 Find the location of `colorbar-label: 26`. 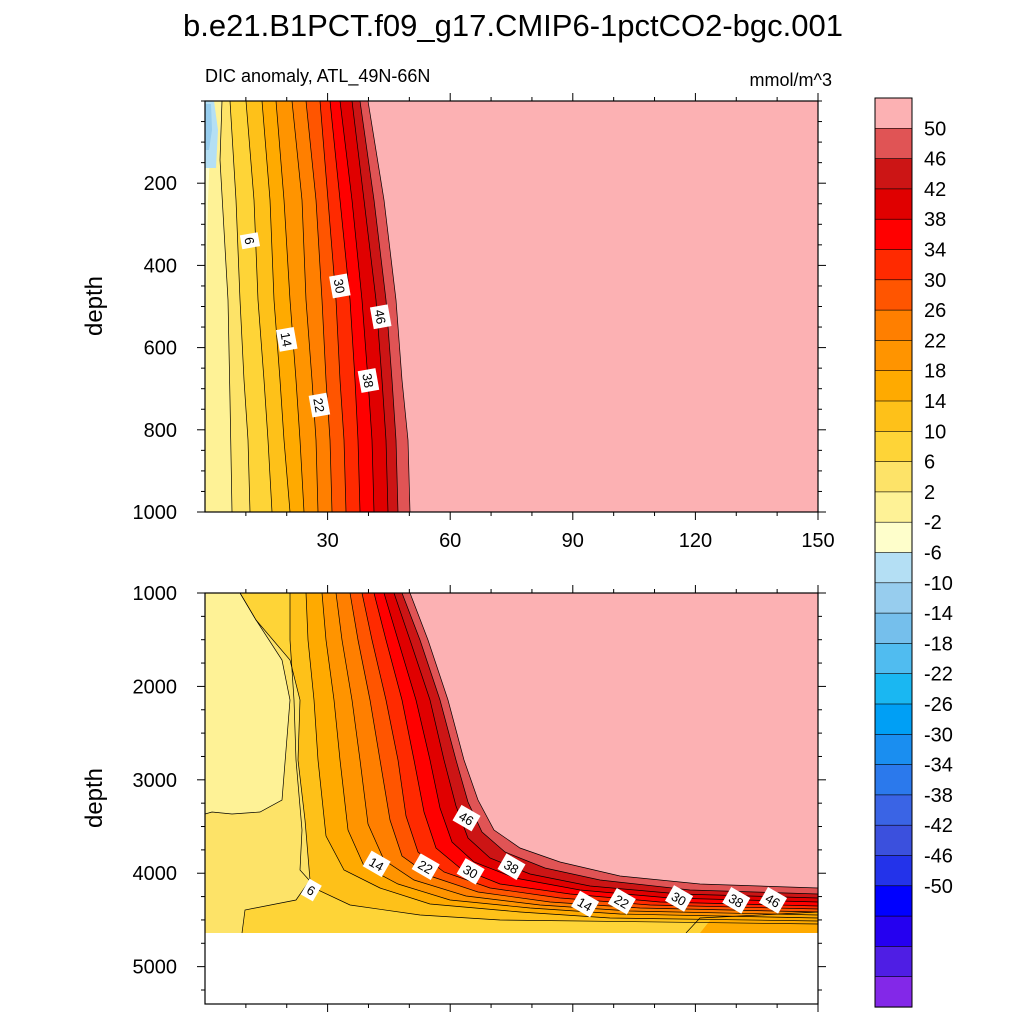

colorbar-label: 26 is located at coordinates (935, 311).